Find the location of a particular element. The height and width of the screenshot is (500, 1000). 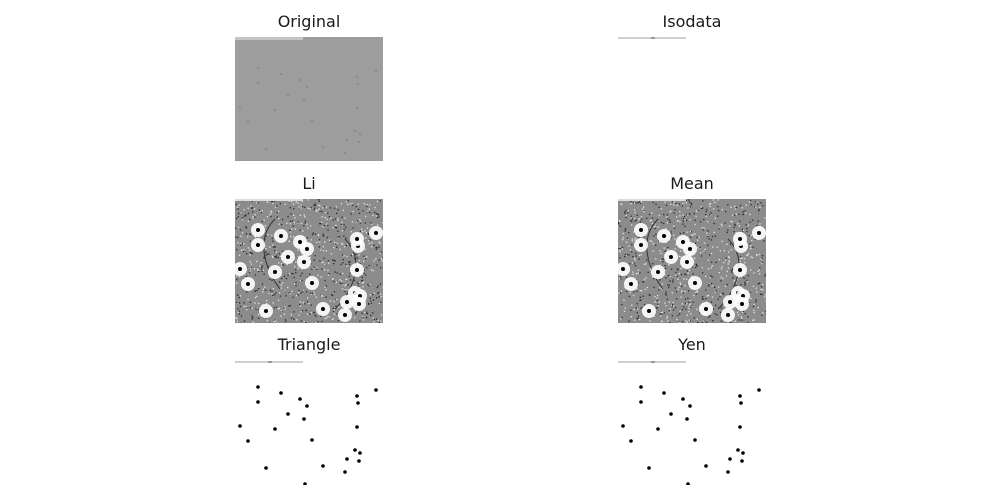

original-image is located at coordinates (309, 99).